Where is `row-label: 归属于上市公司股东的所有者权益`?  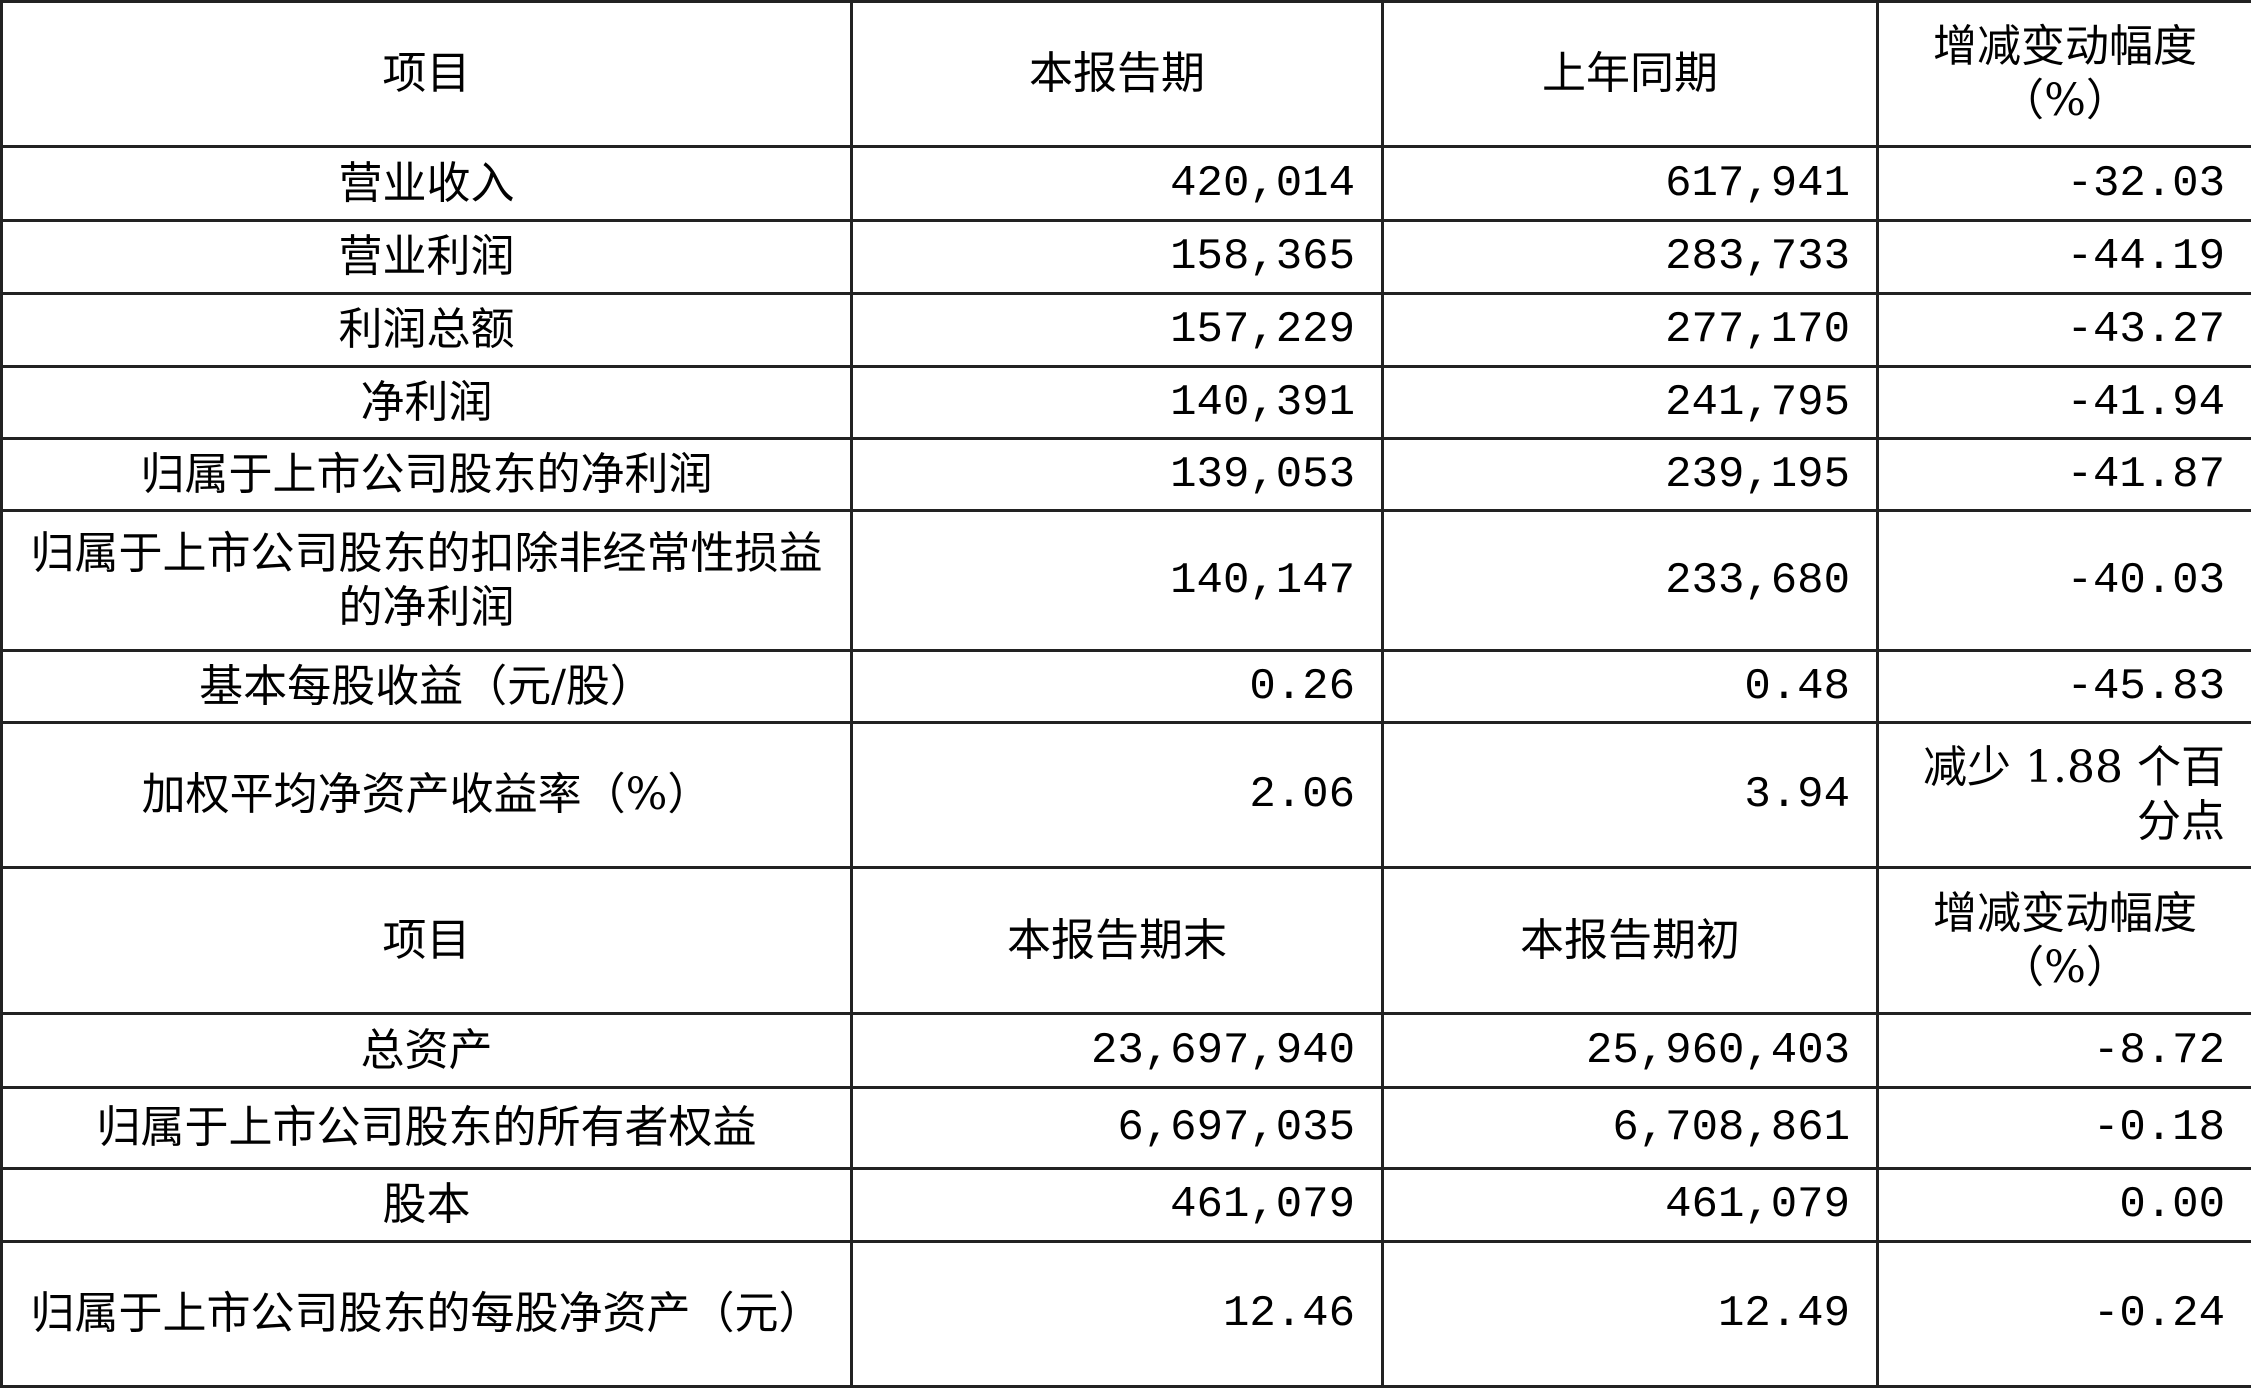 row-label: 归属于上市公司股东的所有者权益 is located at coordinates (426, 1128).